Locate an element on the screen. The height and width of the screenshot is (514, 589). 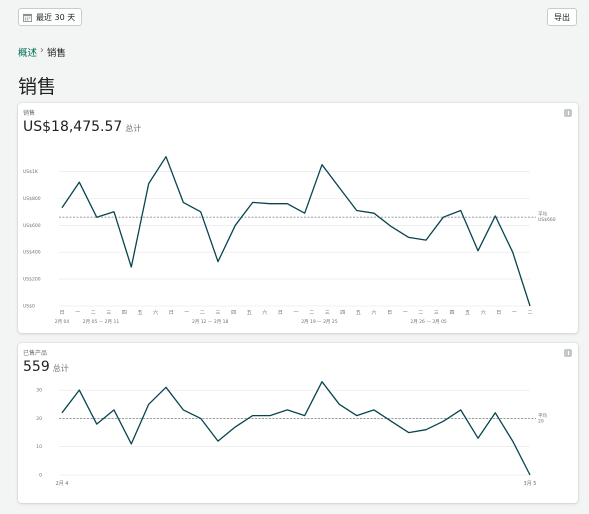
breadcrumb-current: 销售 is located at coordinates (56, 53).